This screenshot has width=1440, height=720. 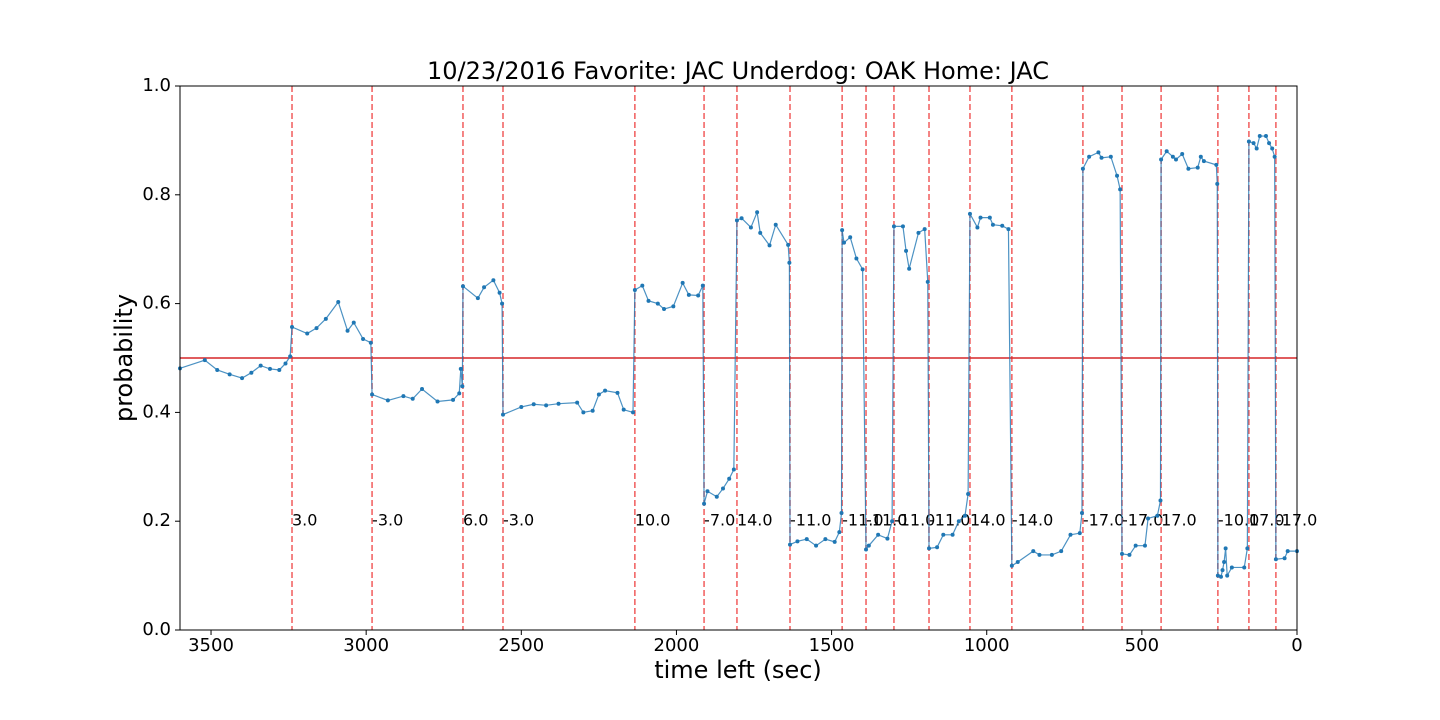 What do you see at coordinates (211, 645) in the screenshot?
I see `x-tick-label: 3500` at bounding box center [211, 645].